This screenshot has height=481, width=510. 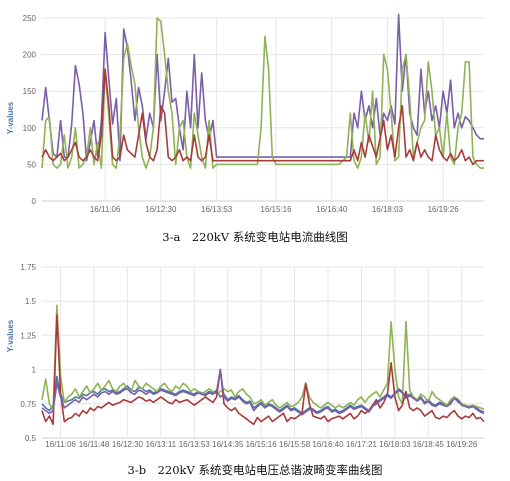 I want to click on chart-b-xtick-label: 16/16:40, so click(x=328, y=444).